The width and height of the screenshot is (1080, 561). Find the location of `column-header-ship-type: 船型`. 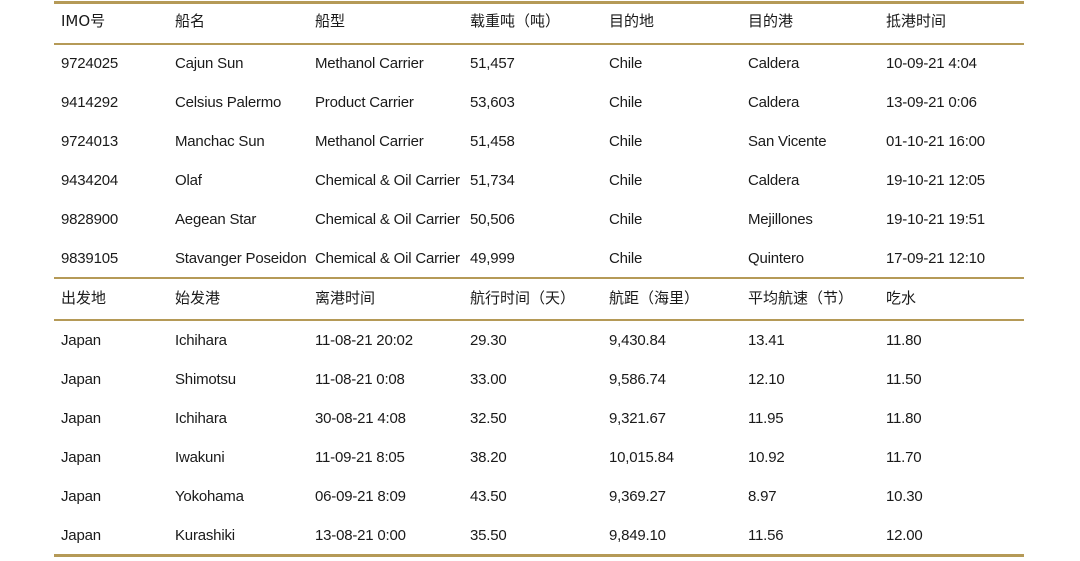

column-header-ship-type: 船型 is located at coordinates (330, 21).